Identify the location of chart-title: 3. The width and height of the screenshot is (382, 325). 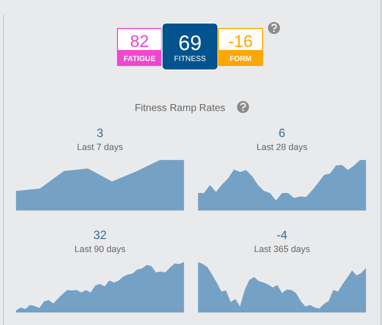
(100, 133).